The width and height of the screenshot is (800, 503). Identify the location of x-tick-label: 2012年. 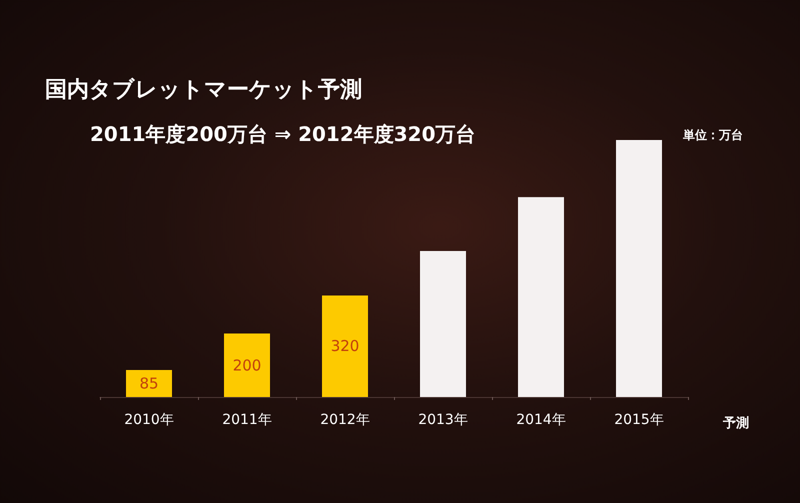
(345, 420).